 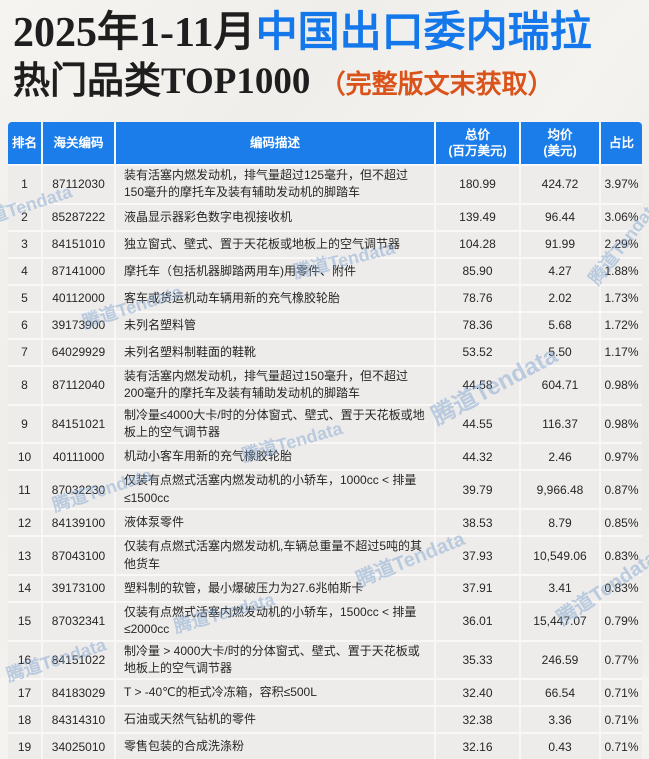 What do you see at coordinates (560, 151) in the screenshot?
I see `header-avg-line2: (美元)` at bounding box center [560, 151].